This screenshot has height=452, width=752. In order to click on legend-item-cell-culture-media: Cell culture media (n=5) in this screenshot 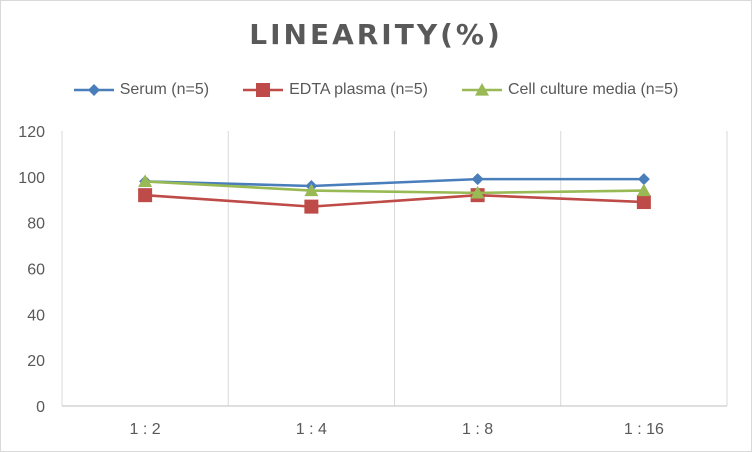, I will do `click(570, 90)`.